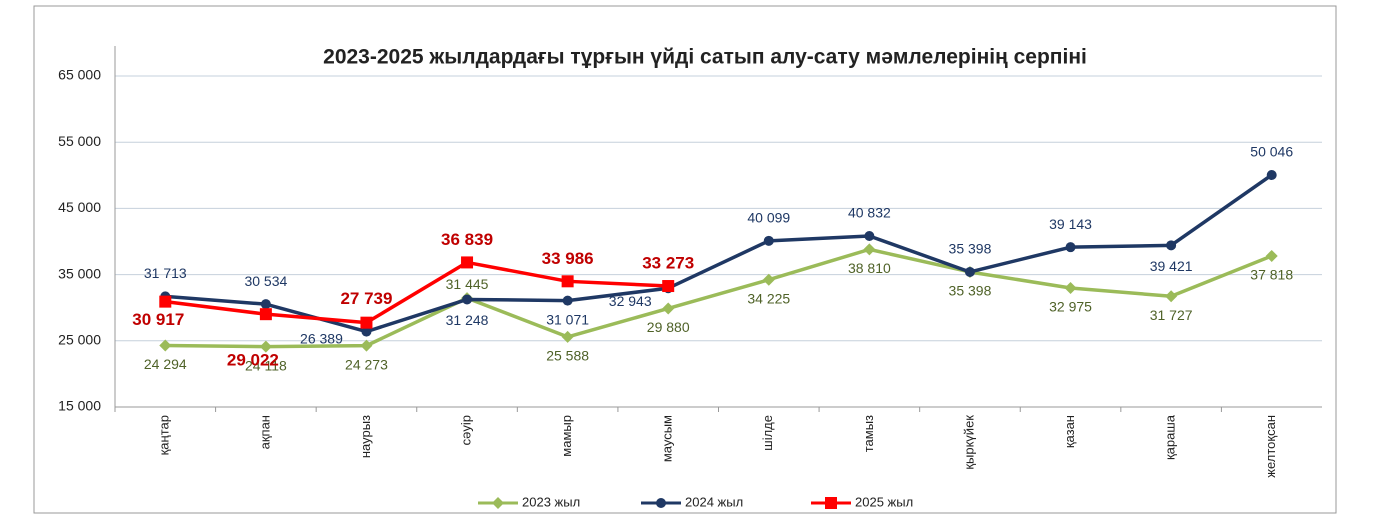  Describe the element at coordinates (1069, 431) in the screenshot. I see `x-tick-label: қазан` at that location.